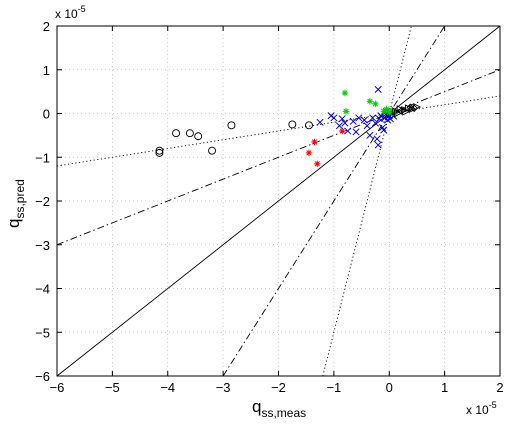 This screenshot has width=508, height=425. What do you see at coordinates (333, 387) in the screenshot?
I see `x-tick-label: −1` at bounding box center [333, 387].